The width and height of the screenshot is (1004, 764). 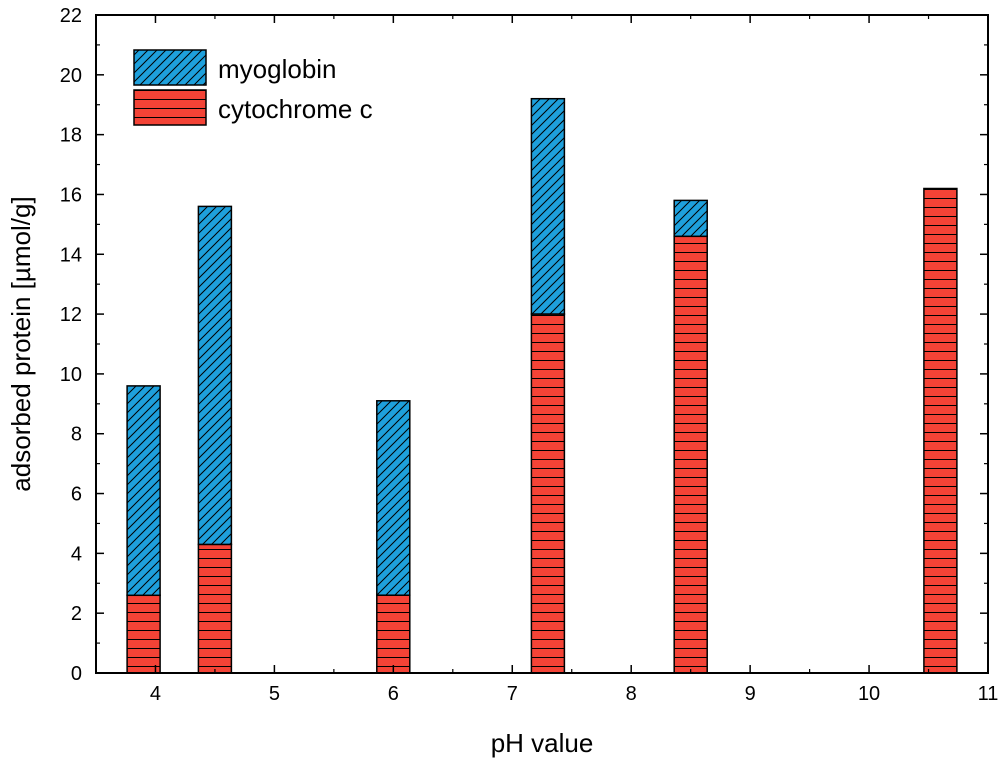 What do you see at coordinates (71, 76) in the screenshot?
I see `y-tick-label: 20` at bounding box center [71, 76].